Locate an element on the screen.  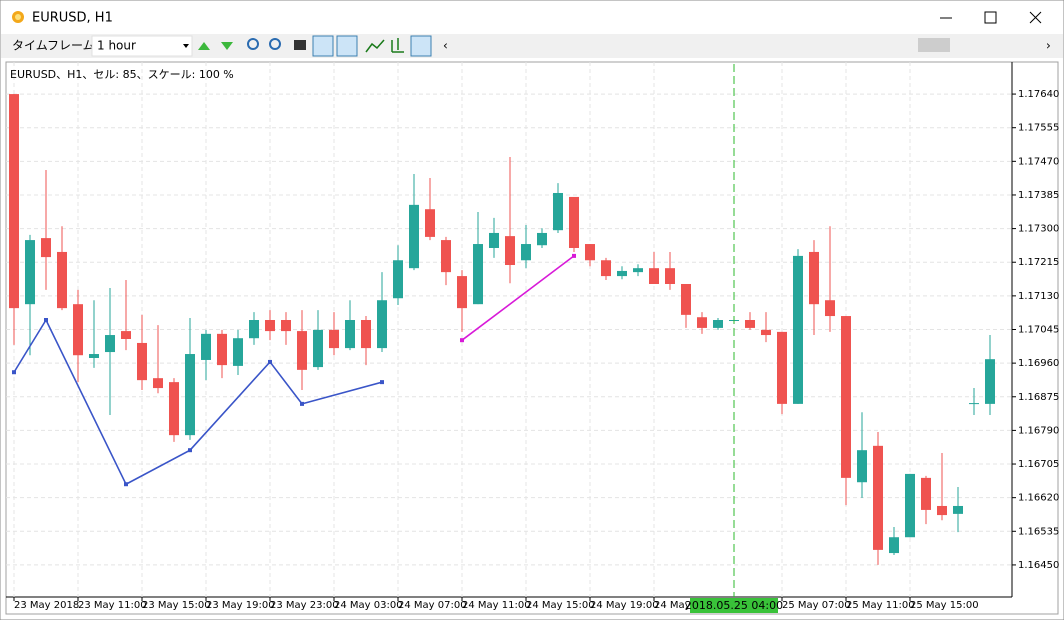
zoom-out is located at coordinates (275, 44).